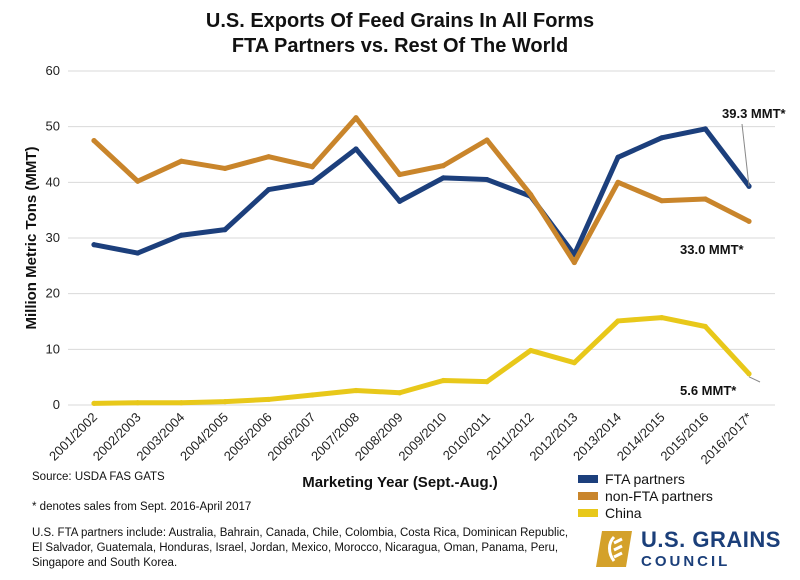  Describe the element at coordinates (400, 482) in the screenshot. I see `x-axis-title: Marketing Year (Sept.-Aug.)` at that location.